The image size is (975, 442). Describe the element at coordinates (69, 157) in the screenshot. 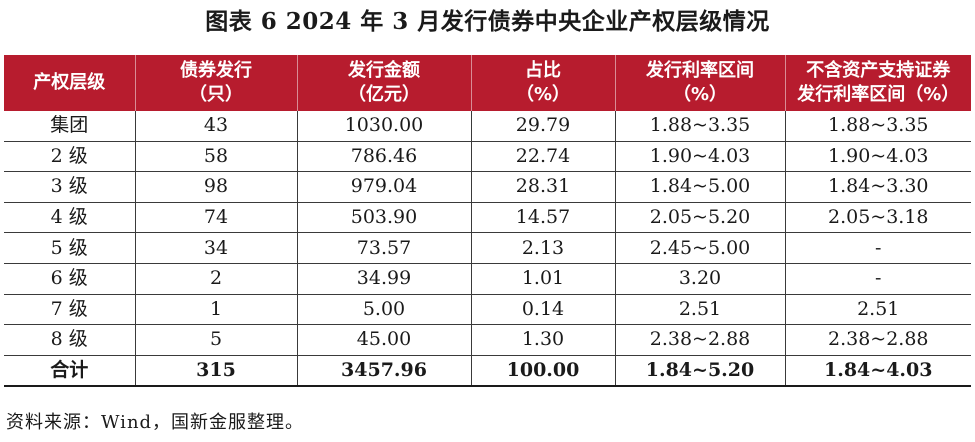

I see `cell-level: 2 级` at that location.